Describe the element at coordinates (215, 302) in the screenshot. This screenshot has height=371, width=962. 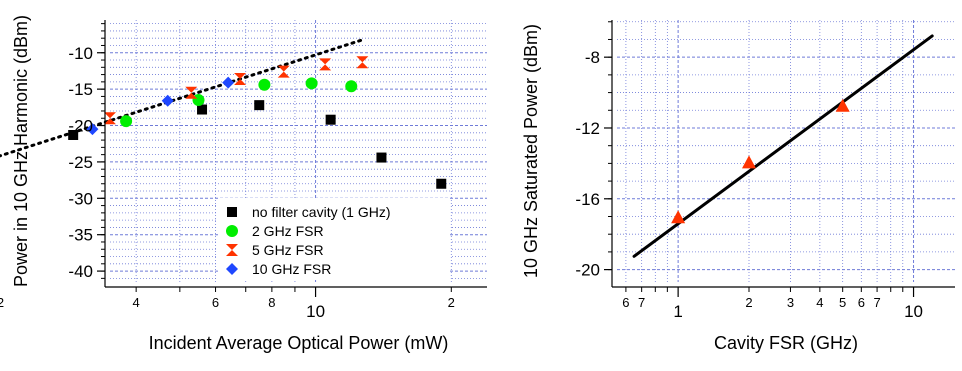
I see `chart1-x-minor-tick-label: 6` at that location.